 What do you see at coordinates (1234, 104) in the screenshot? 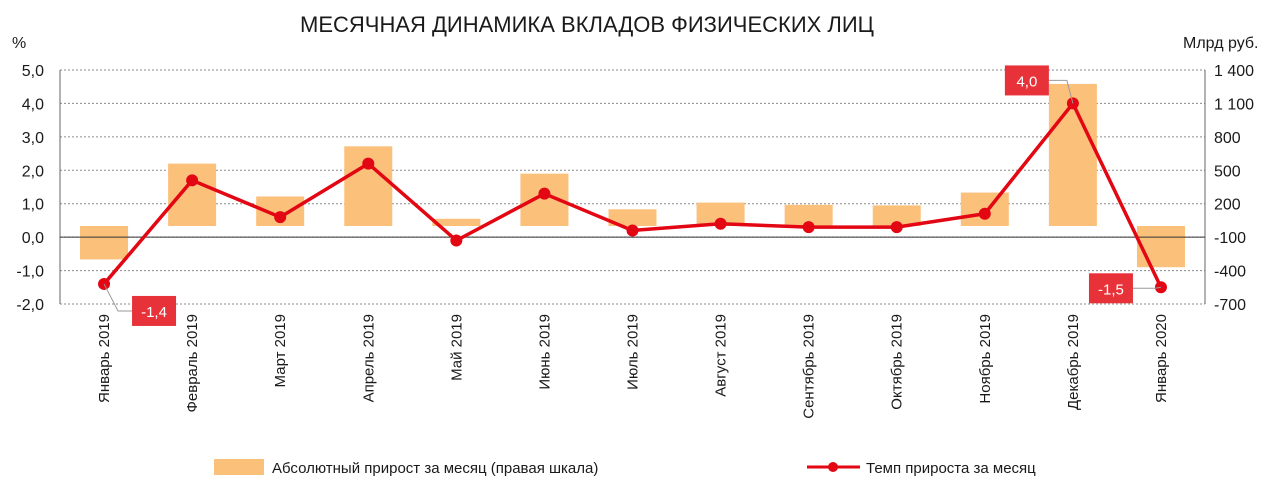
I see `right-tick-label: 1 100` at bounding box center [1234, 104].